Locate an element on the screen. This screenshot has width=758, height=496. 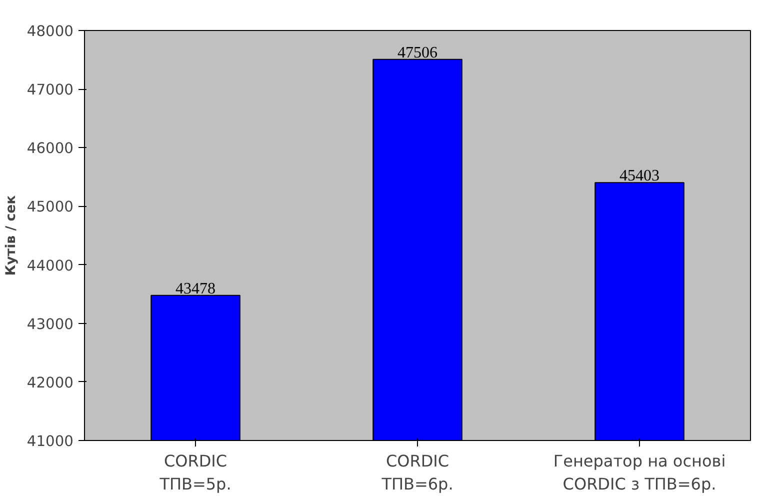
y-tick-label: 48000 is located at coordinates (50, 31).